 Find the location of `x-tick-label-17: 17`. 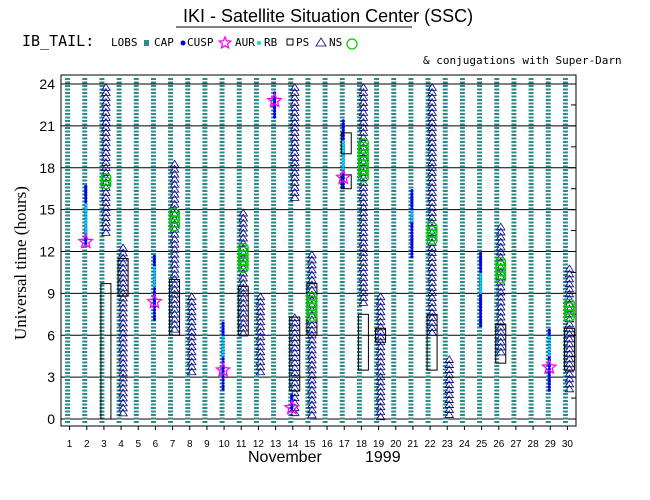

x-tick-label-17: 17 is located at coordinates (345, 444).